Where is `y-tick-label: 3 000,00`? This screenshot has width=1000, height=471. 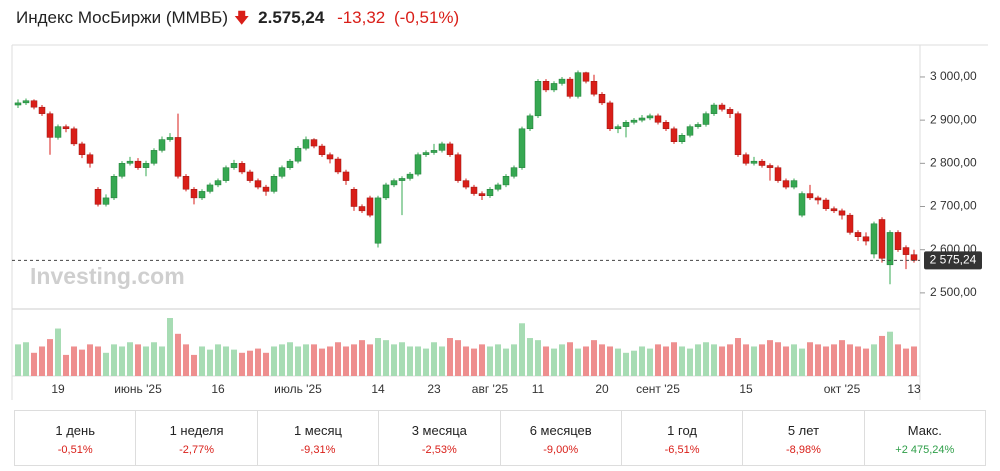
y-tick-label: 3 000,00 is located at coordinates (953, 76).